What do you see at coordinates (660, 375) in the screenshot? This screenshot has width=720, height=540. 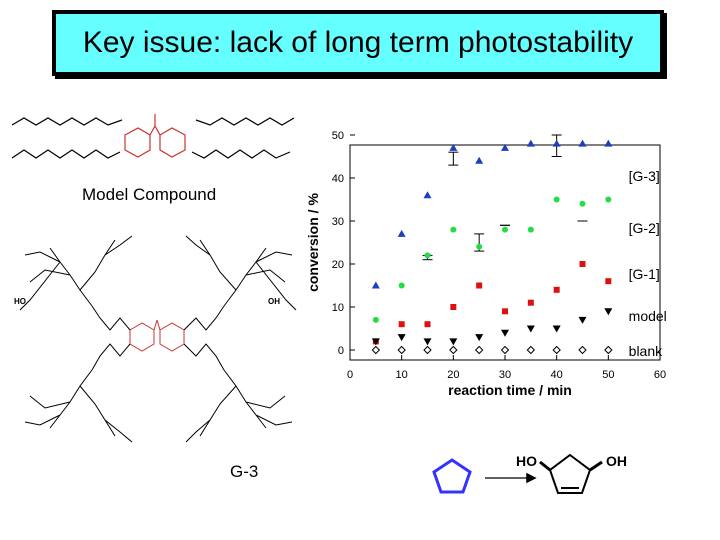 I see `x-tick-label: 60` at bounding box center [660, 375].